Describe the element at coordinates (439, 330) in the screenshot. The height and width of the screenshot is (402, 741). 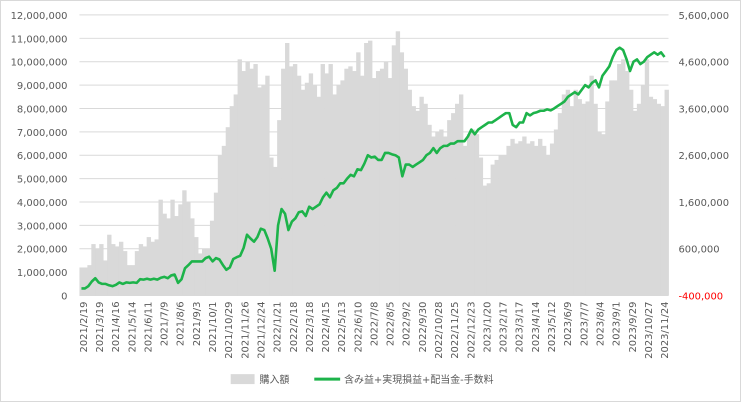
I see `x-tick-label: 2022/10/28` at that location.